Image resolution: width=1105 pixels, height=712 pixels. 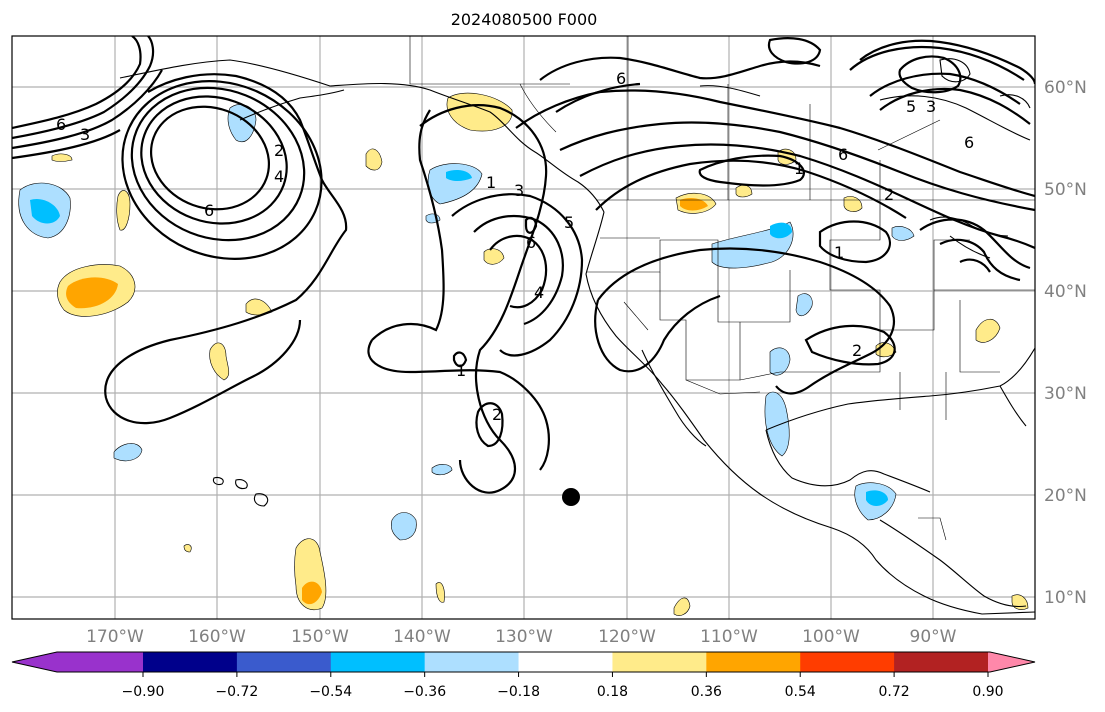 What do you see at coordinates (524, 19) in the screenshot?
I see `map-title: 2024080500 F000` at bounding box center [524, 19].